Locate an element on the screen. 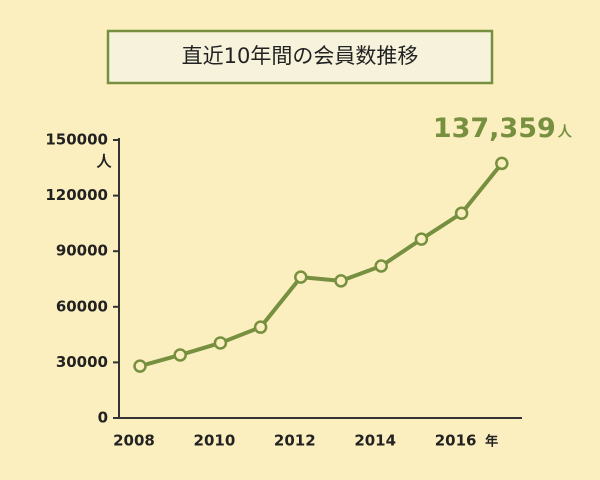 This screenshot has height=480, width=600. y-tick-label: 120000 is located at coordinates (76, 195).